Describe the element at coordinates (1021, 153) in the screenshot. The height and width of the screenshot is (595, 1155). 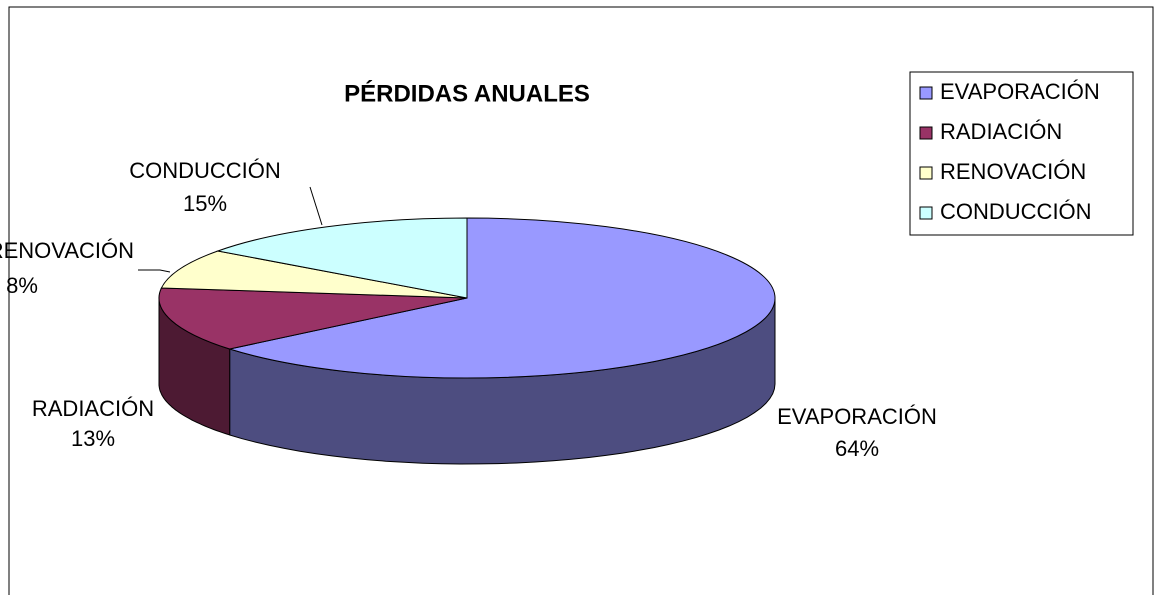
I see `legend-box` at that location.